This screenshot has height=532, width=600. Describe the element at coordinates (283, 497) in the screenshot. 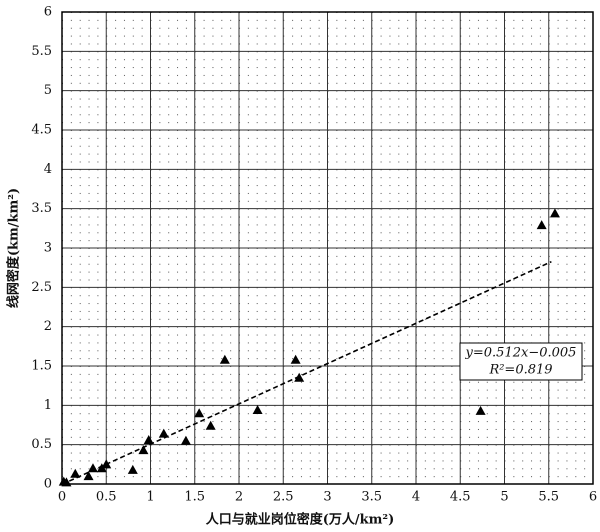

I see `x-tick-label: 2.5` at that location.